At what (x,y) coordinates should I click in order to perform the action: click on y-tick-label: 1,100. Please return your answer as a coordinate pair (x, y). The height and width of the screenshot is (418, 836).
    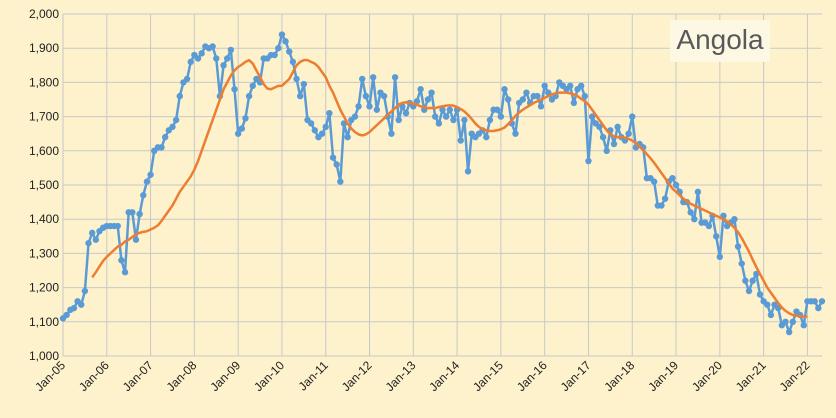
    Looking at the image, I should click on (44, 322).